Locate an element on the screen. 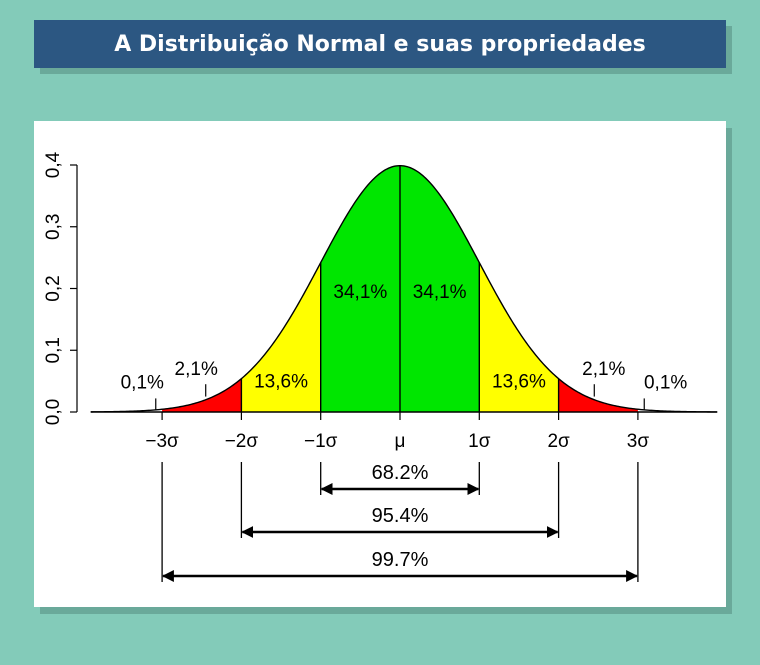 The height and width of the screenshot is (665, 760). y-tick-label-4: 0,4 is located at coordinates (53, 164).